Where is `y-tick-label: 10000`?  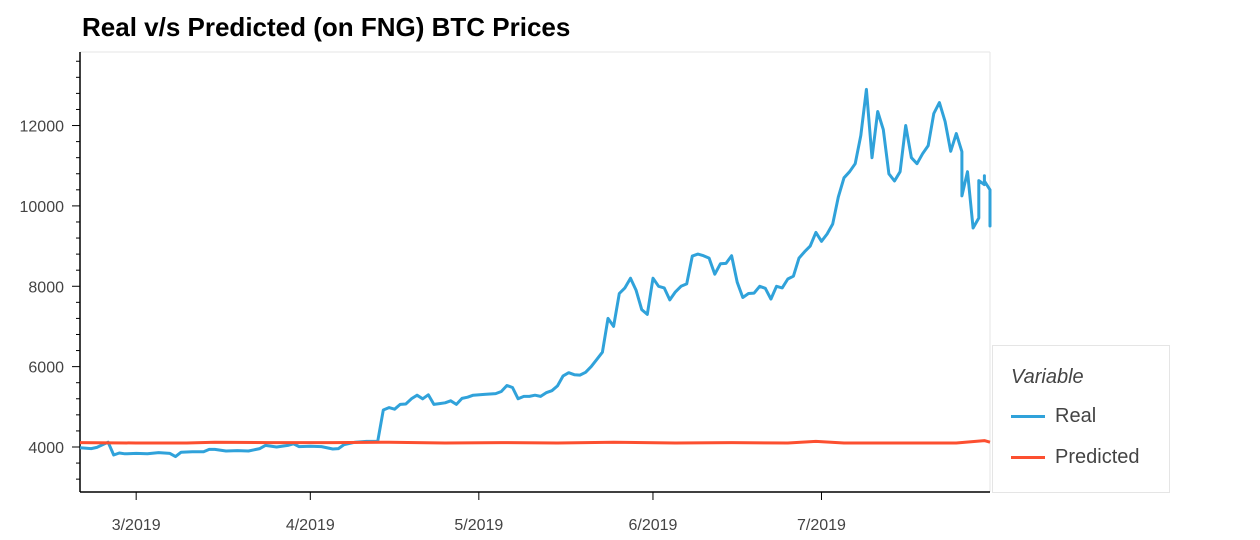 y-tick-label: 10000 is located at coordinates (42, 207).